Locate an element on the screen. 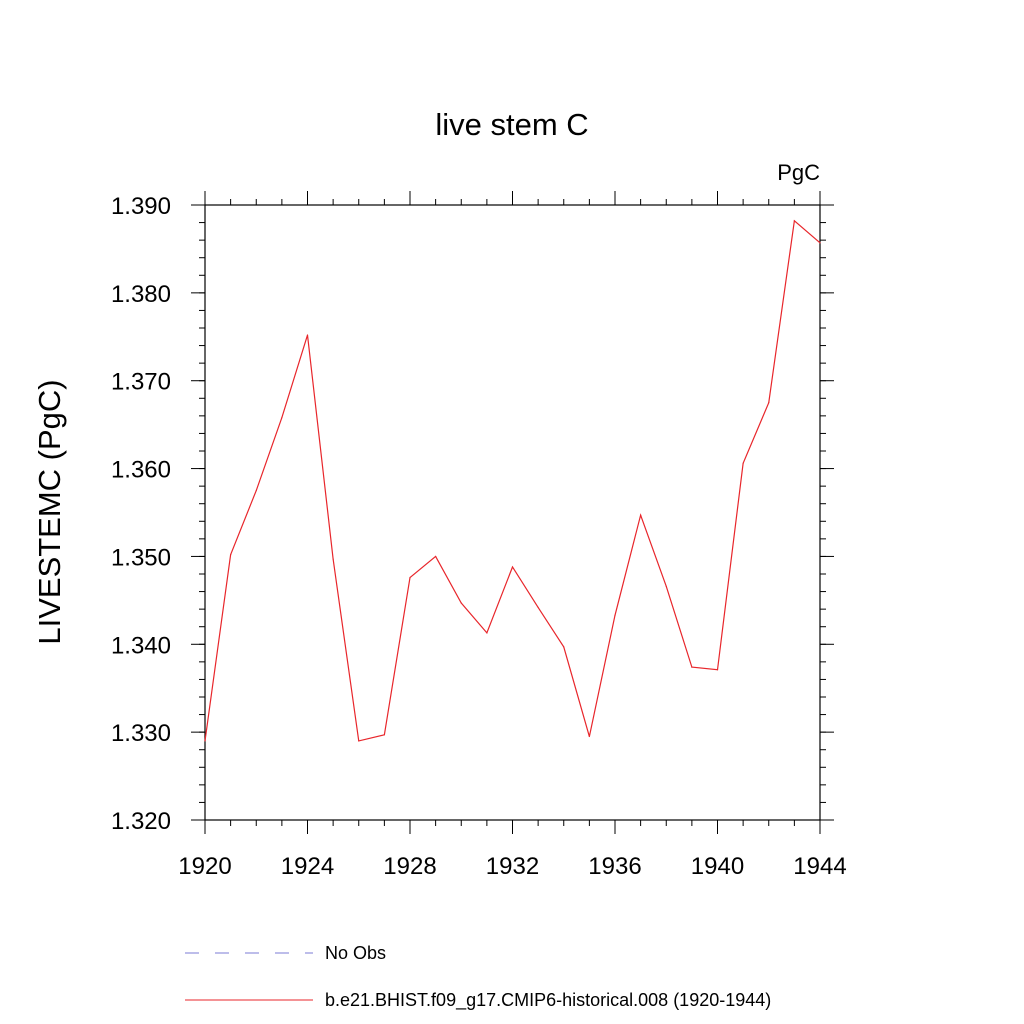 Image resolution: width=1024 pixels, height=1024 pixels. y-tick-label: 1.360 is located at coordinates (141, 470).